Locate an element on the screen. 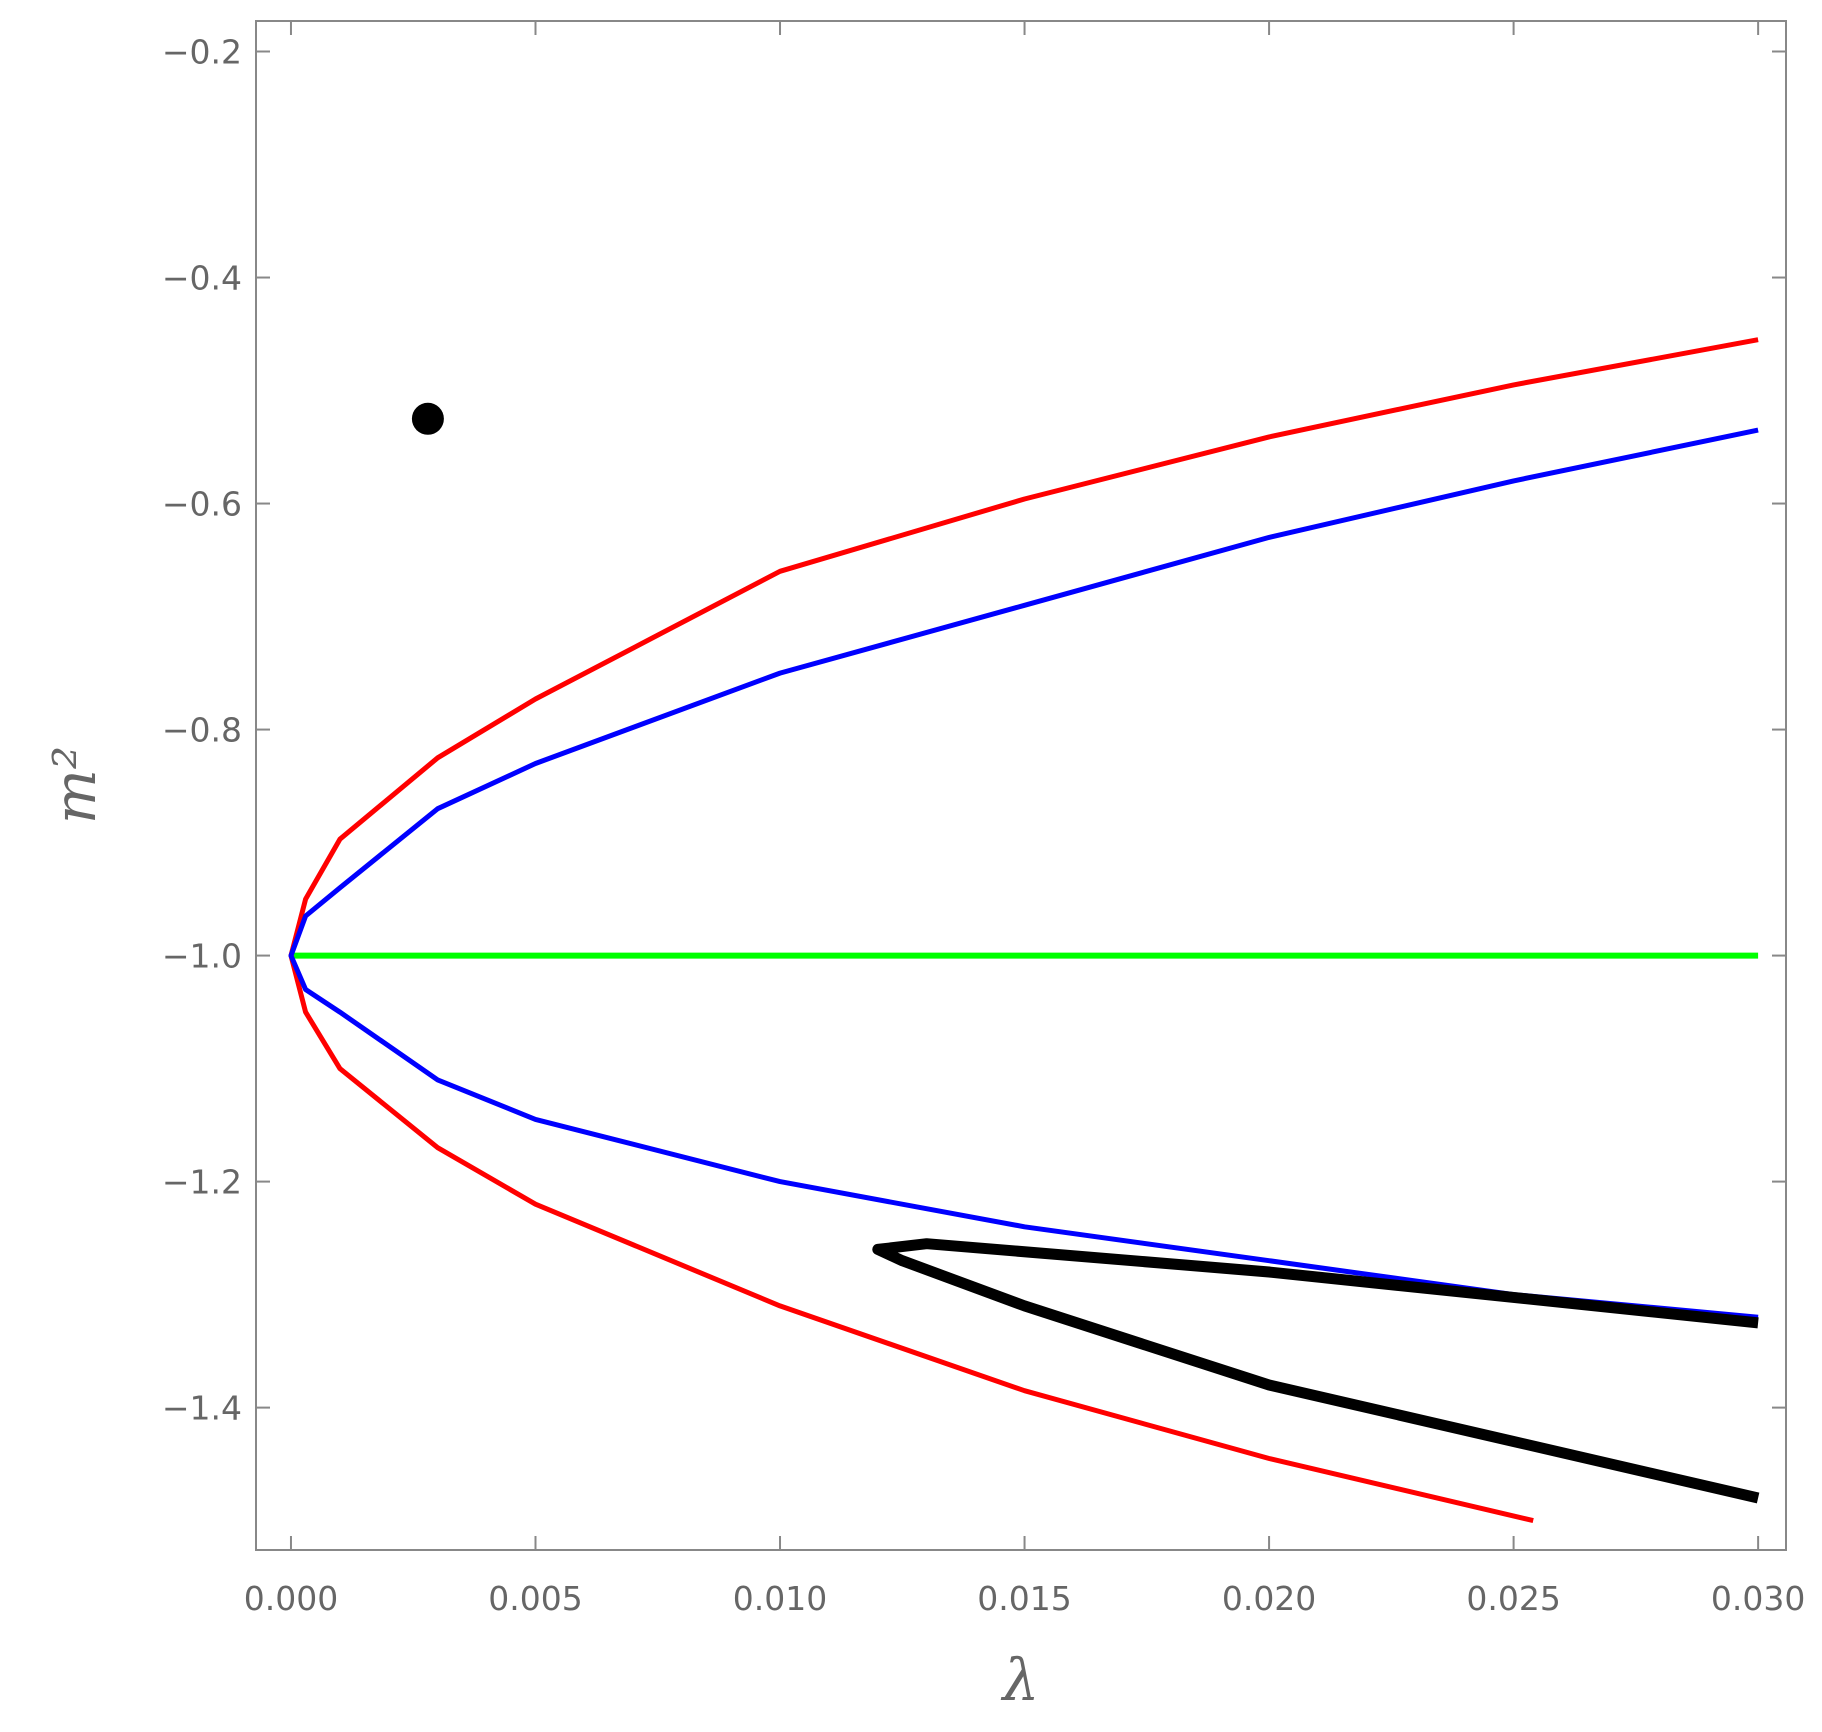 Image resolution: width=1822 pixels, height=1732 pixels. point is located at coordinates (427, 418).